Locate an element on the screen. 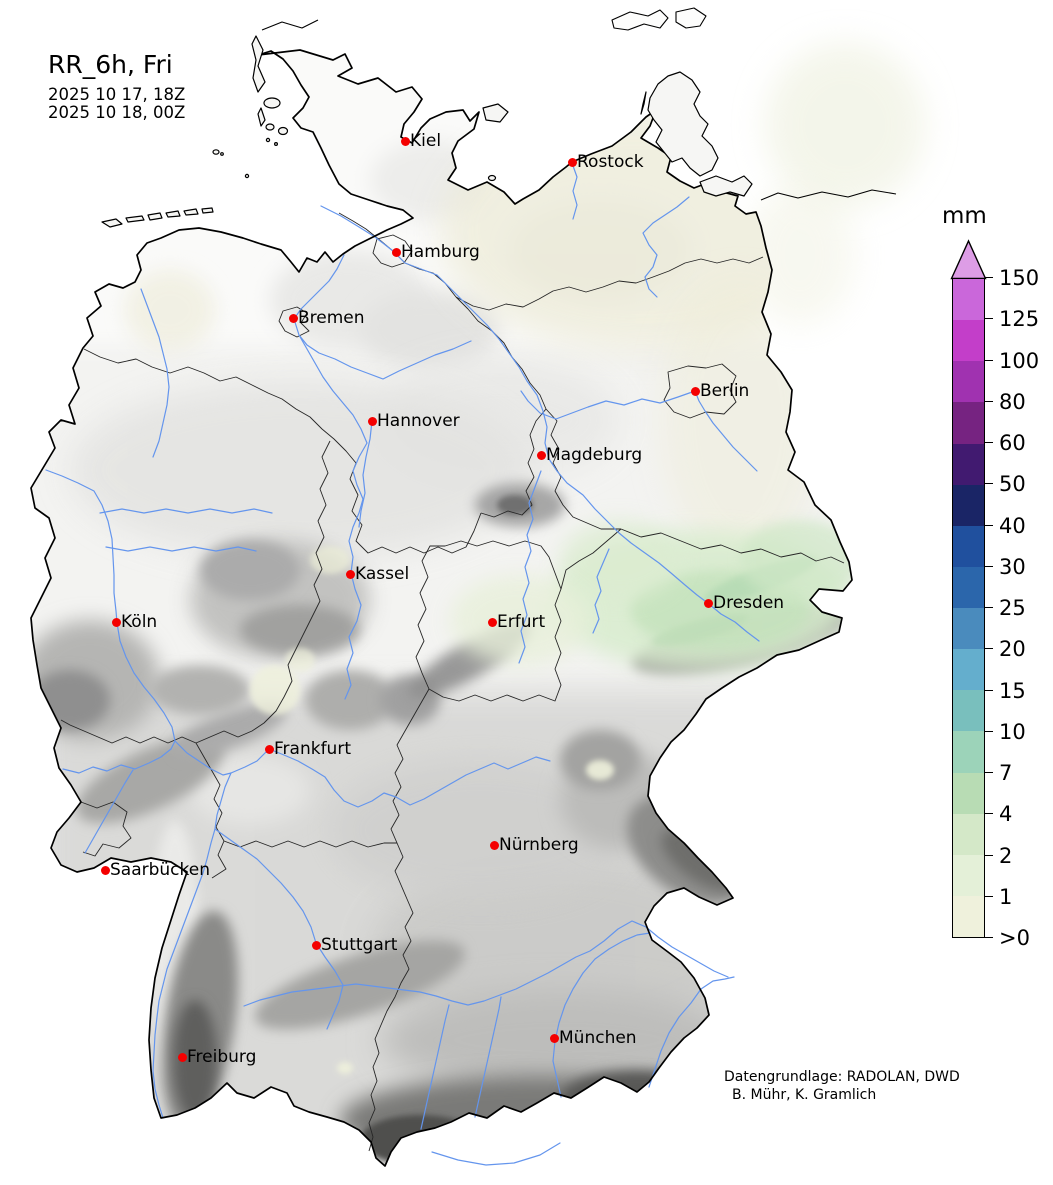 Image resolution: width=1053 pixels, height=1185 pixels. colorbar-tick-label: 15 is located at coordinates (1012, 690).